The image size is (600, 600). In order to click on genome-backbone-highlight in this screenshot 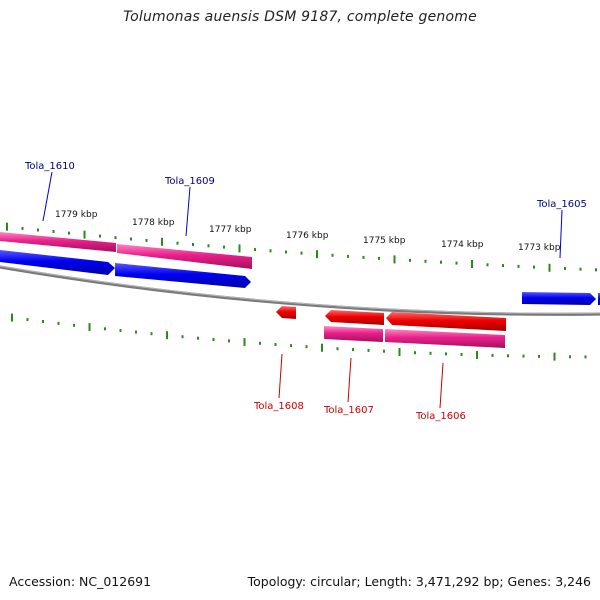, I will do `click(300, 289)`.